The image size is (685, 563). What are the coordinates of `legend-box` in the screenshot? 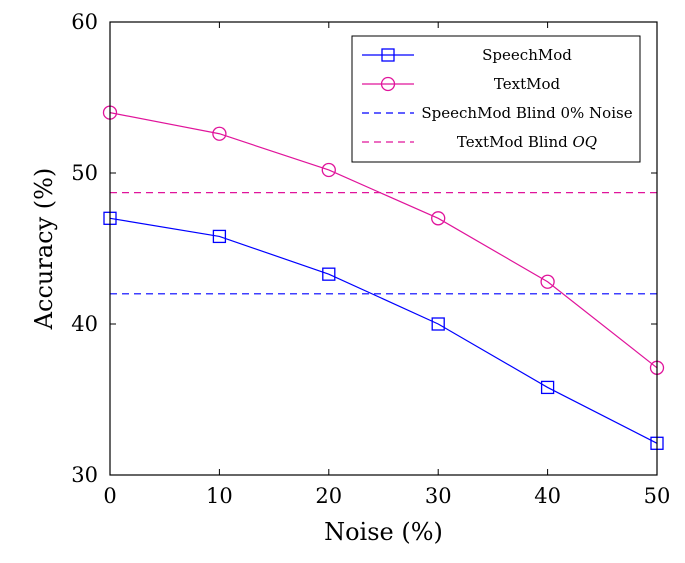 It's located at (496, 99).